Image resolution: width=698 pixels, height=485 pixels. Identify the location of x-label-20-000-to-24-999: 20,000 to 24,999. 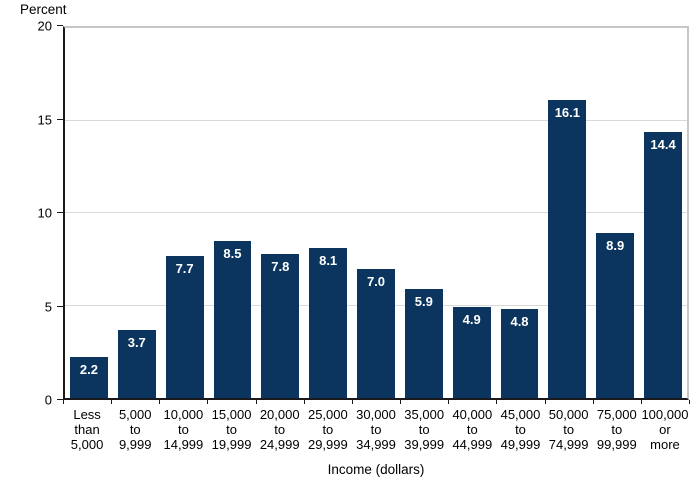
(280, 429).